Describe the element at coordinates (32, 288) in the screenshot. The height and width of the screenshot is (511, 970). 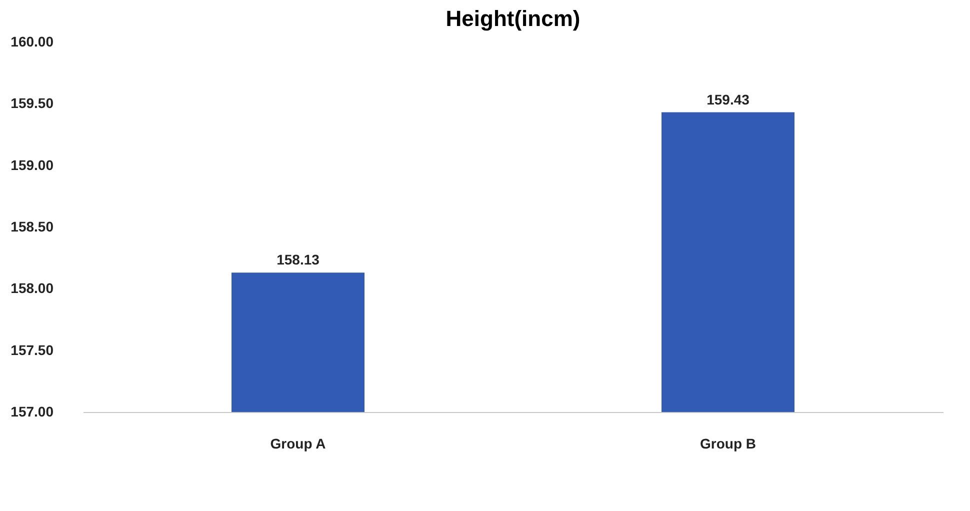
I see `y-tick-label: 158.00` at that location.